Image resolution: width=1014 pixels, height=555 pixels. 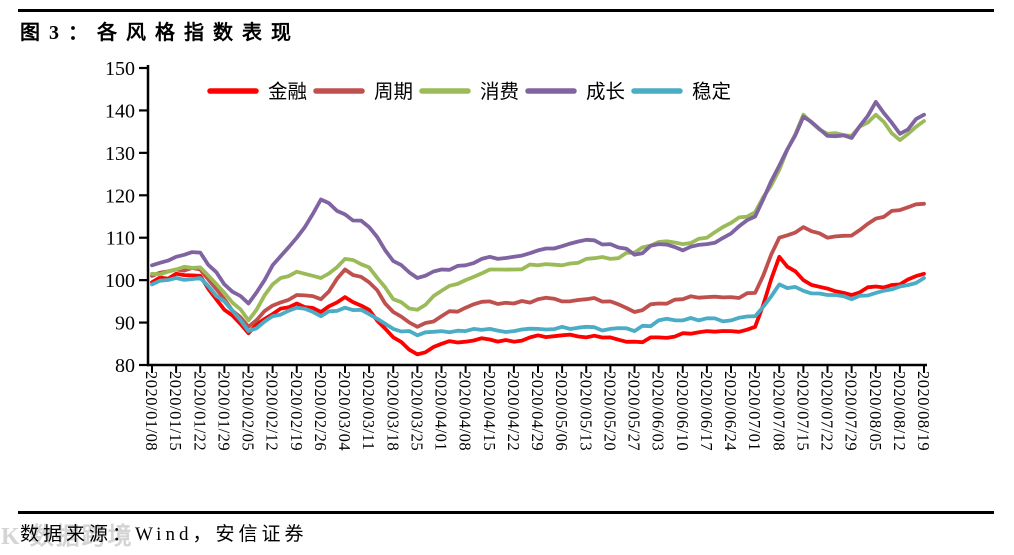 What do you see at coordinates (248, 411) in the screenshot?
I see `x-tick-label: 2020/02/05` at bounding box center [248, 411].